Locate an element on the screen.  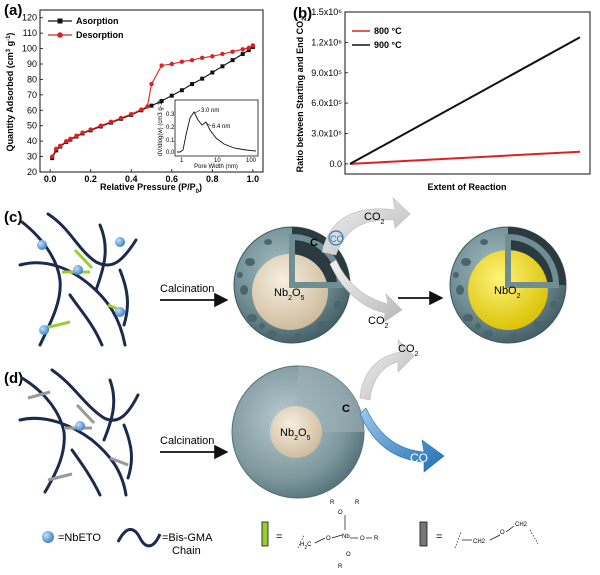
inset-frame is located at coordinates (216, 128).